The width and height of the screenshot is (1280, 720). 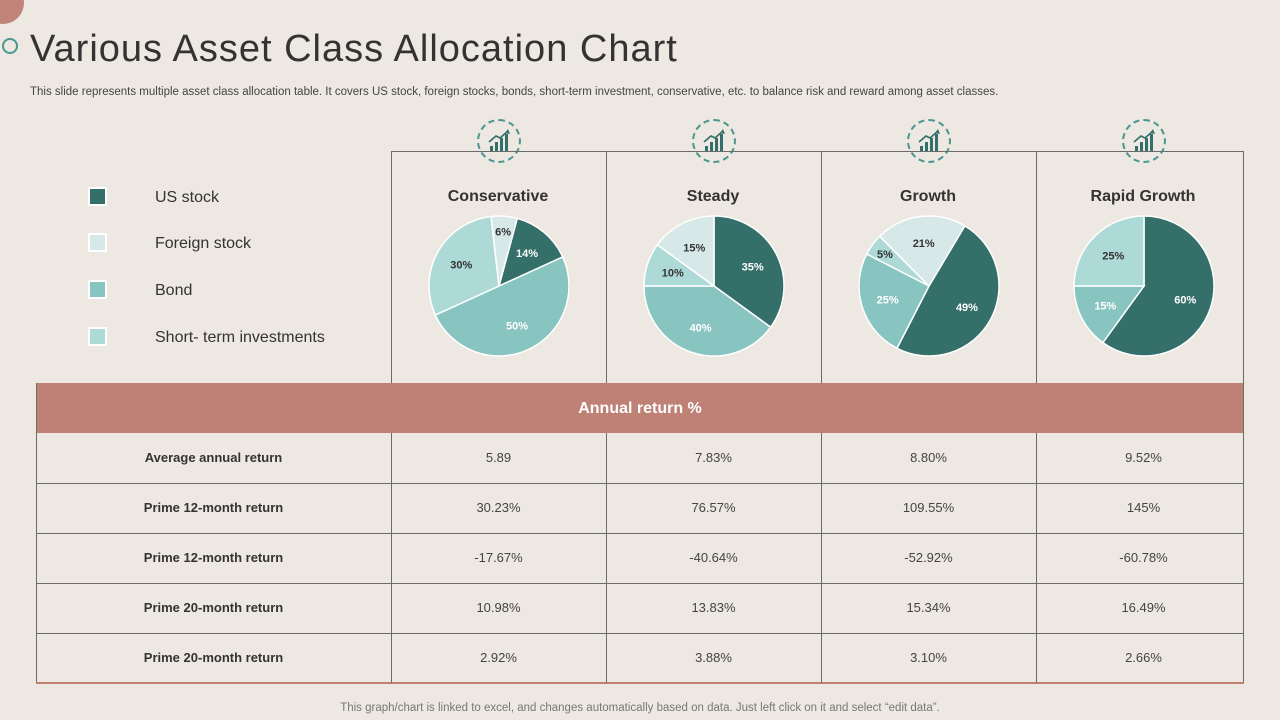 What do you see at coordinates (700, 328) in the screenshot?
I see `pie-slice-label: 40%` at bounding box center [700, 328].